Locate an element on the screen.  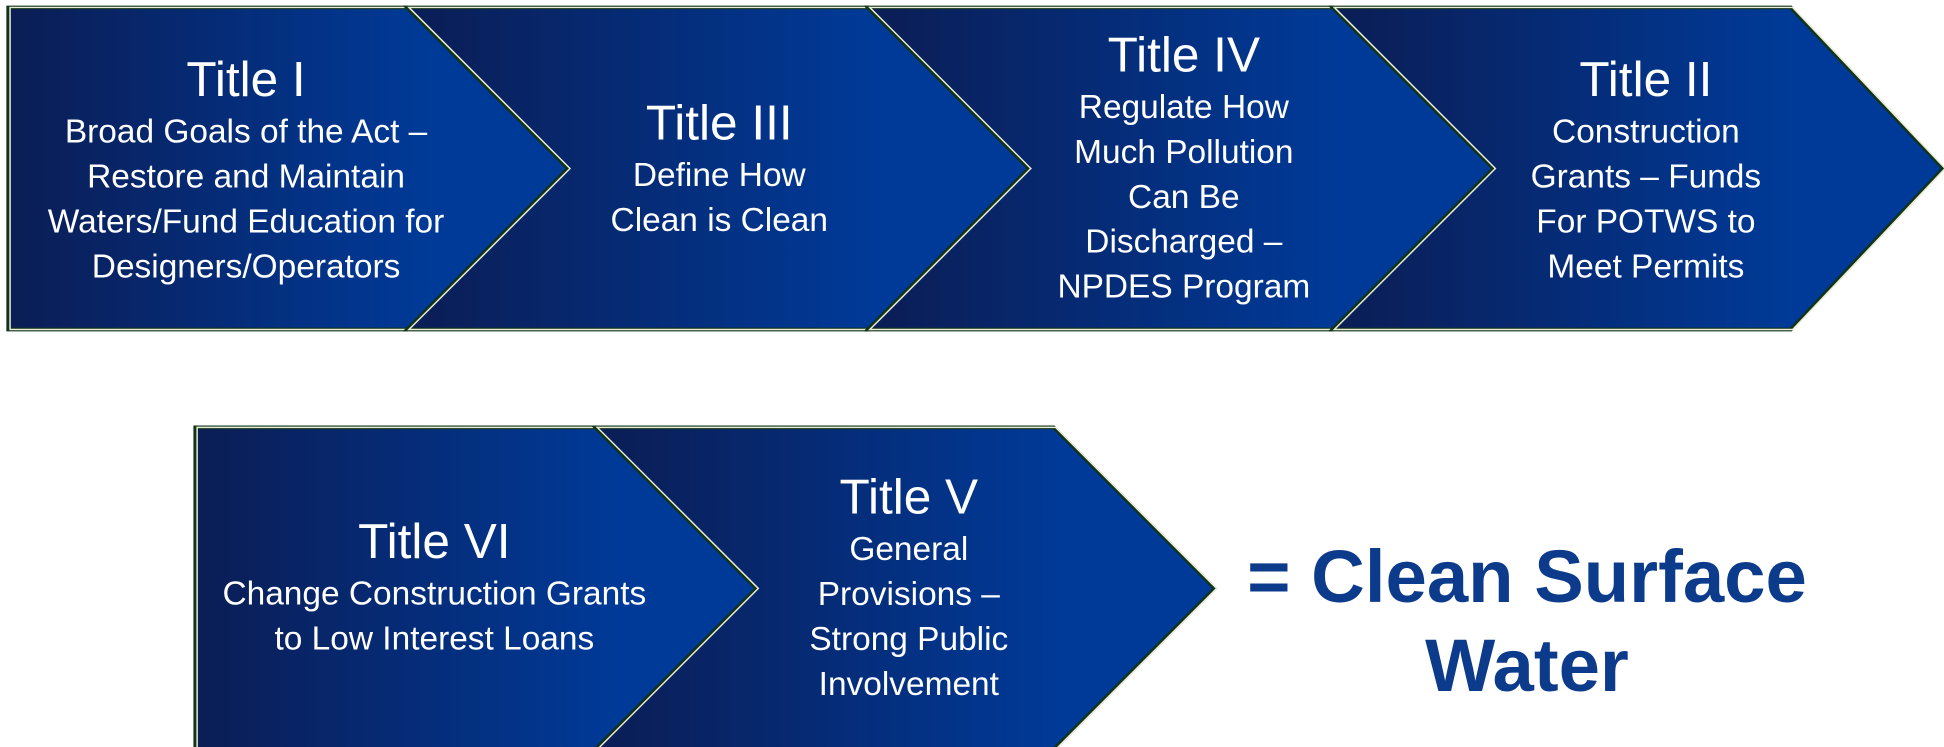
chevron-text: to Low Interest Loans is located at coordinates (434, 639).